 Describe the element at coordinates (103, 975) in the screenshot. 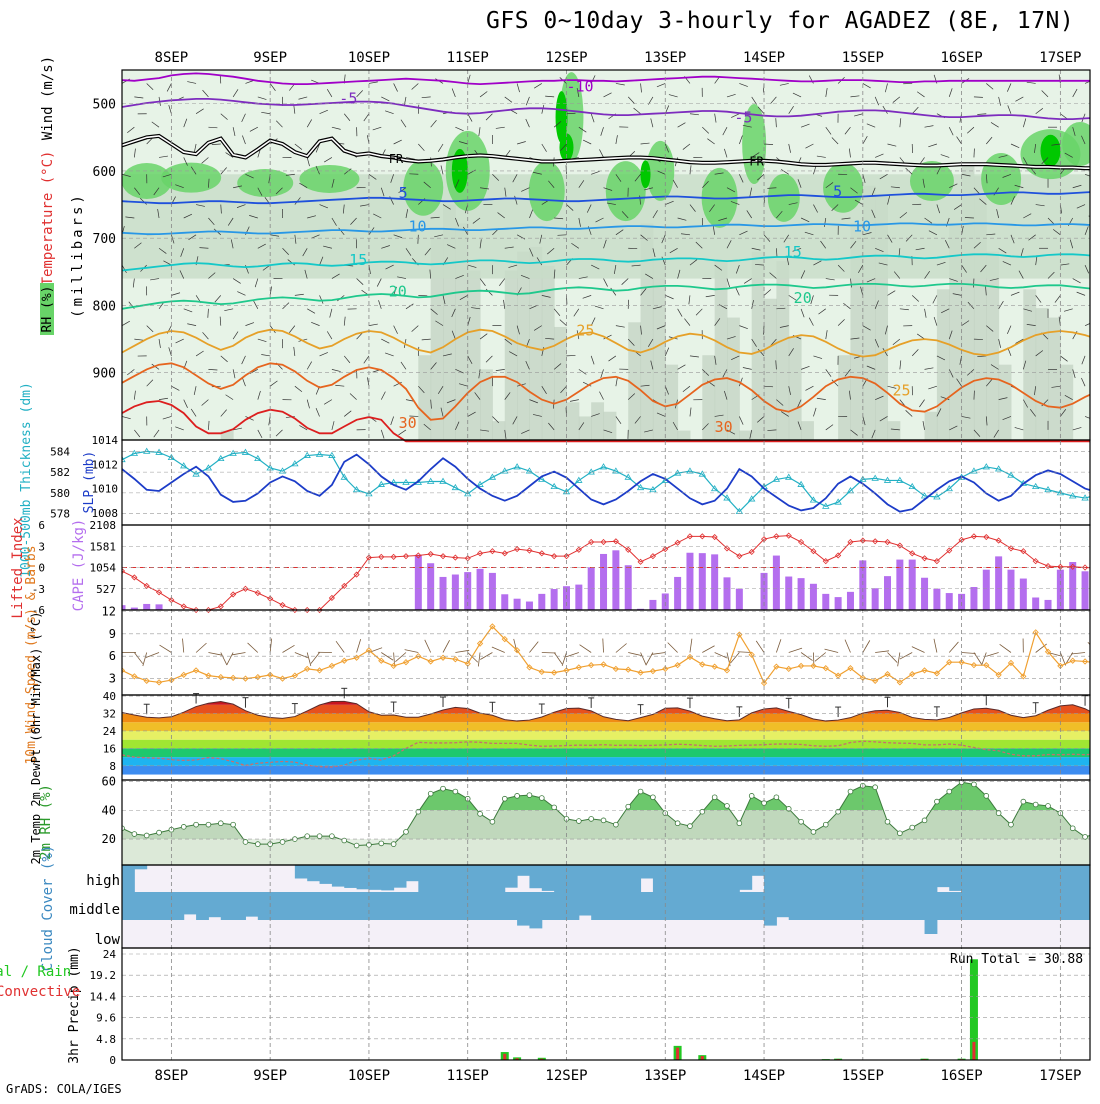

I see `precip-tick-label: 19.2` at that location.